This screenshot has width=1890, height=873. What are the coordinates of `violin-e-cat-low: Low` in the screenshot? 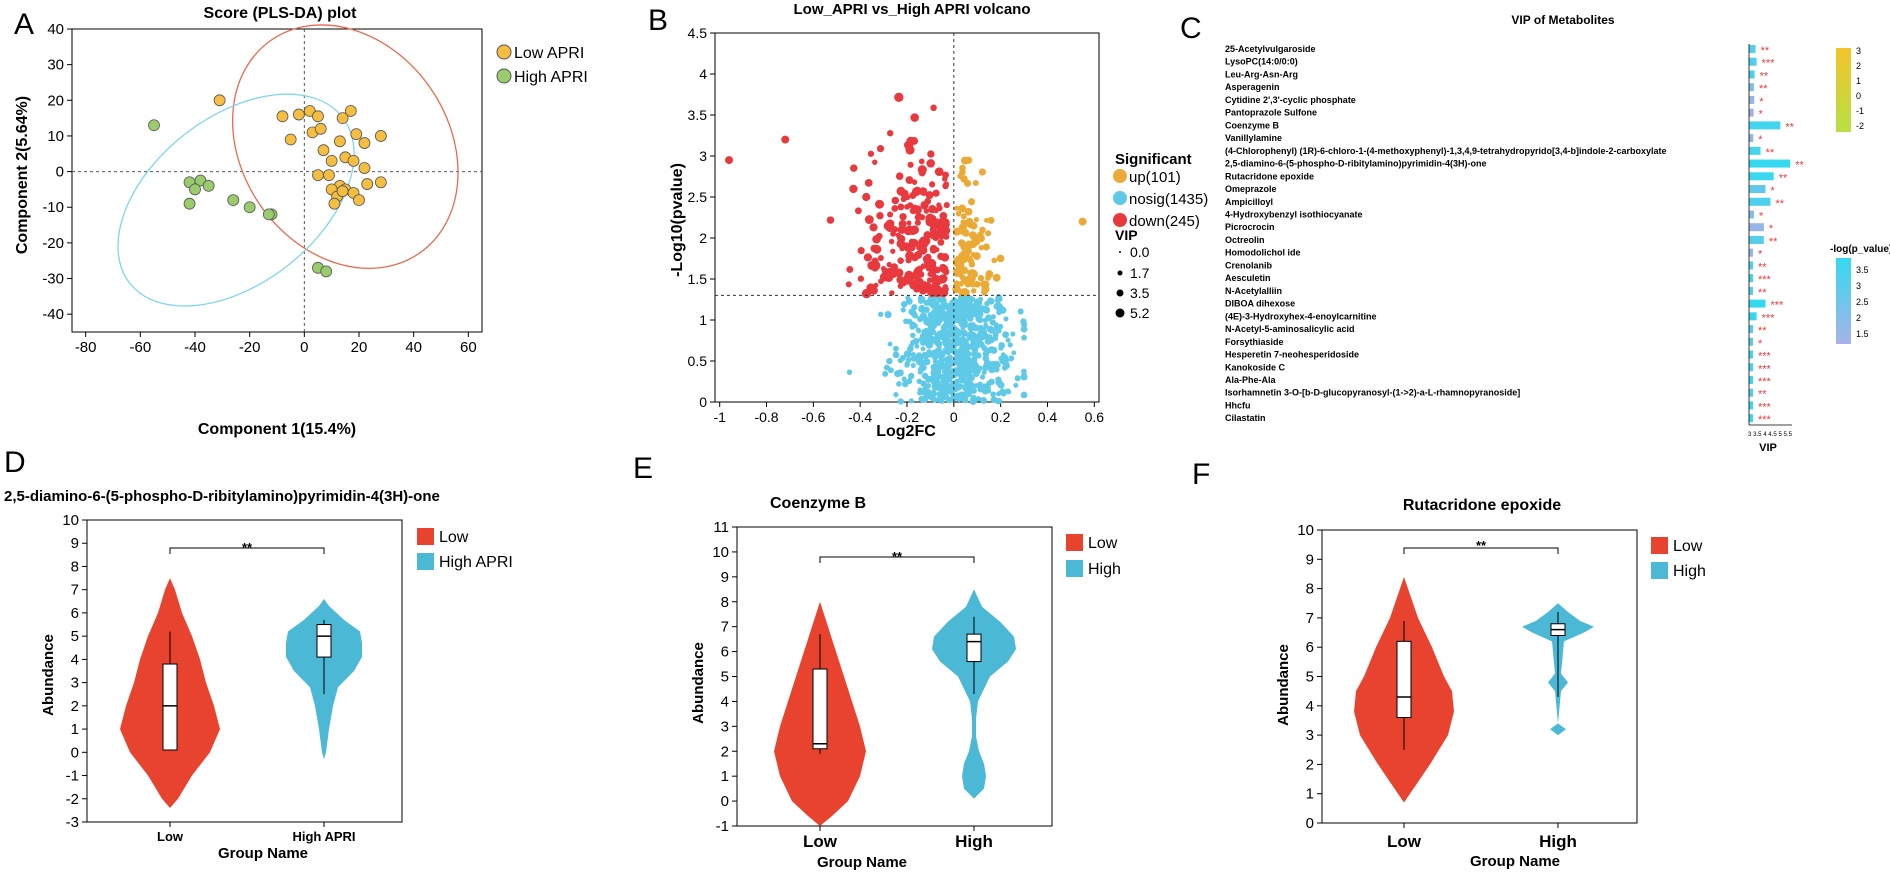 It's located at (820, 841).